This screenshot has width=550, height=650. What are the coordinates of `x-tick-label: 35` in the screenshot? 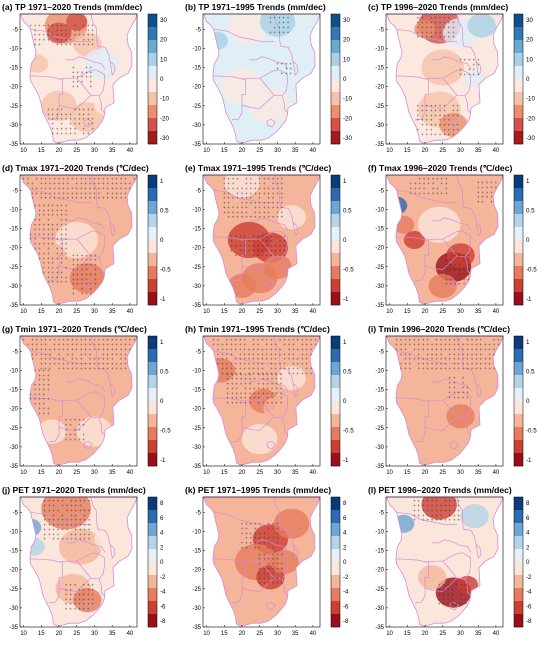 It's located at (478, 151).